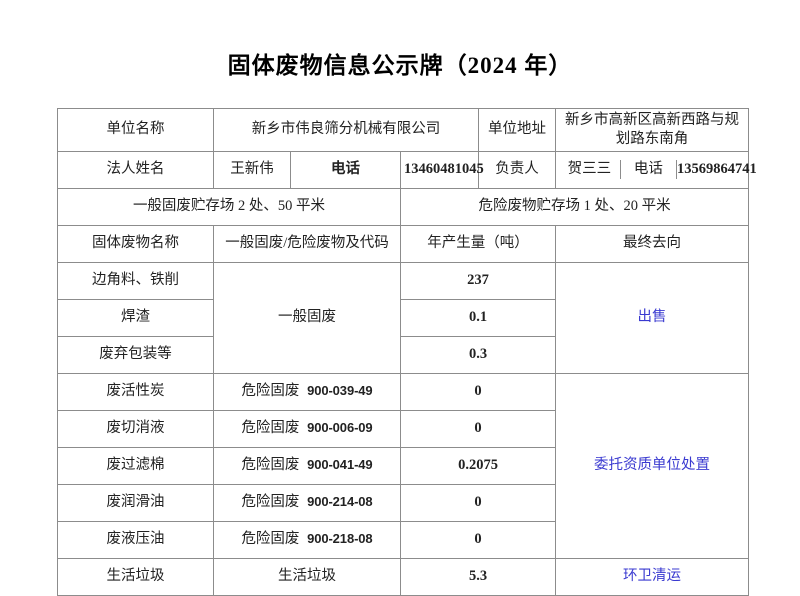  I want to click on hazard-code-6: 900-214-08, so click(340, 502).